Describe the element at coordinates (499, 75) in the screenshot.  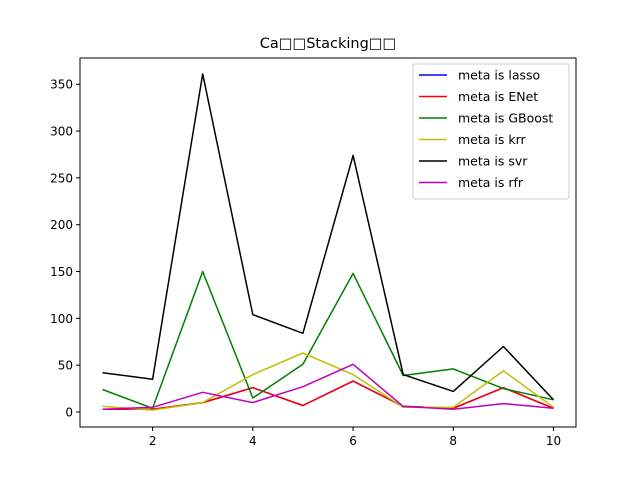
I see `legend-label-0: meta is lasso` at that location.